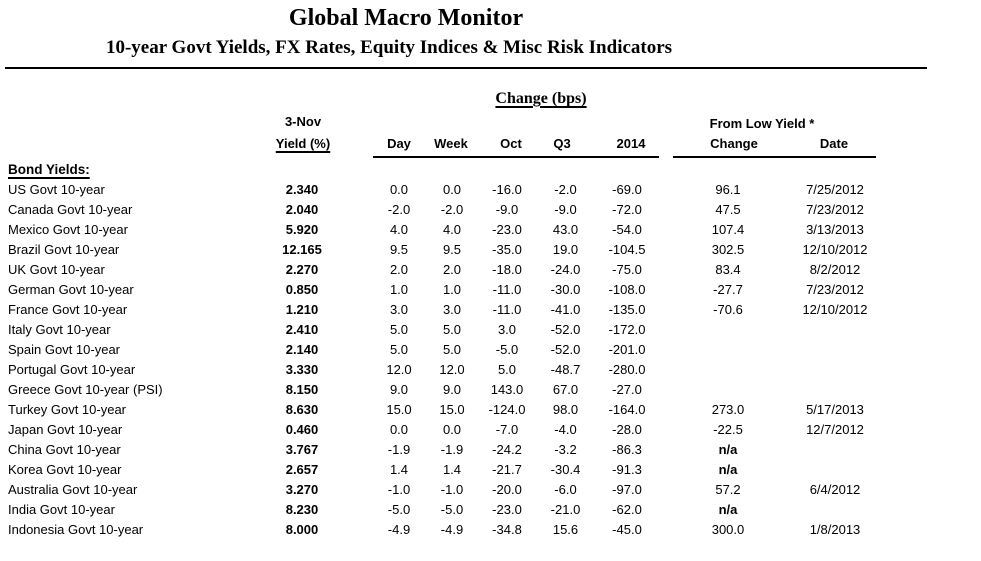 This screenshot has height=561, width=981. What do you see at coordinates (507, 269) in the screenshot?
I see `oct-change-cell: -18.0` at bounding box center [507, 269].